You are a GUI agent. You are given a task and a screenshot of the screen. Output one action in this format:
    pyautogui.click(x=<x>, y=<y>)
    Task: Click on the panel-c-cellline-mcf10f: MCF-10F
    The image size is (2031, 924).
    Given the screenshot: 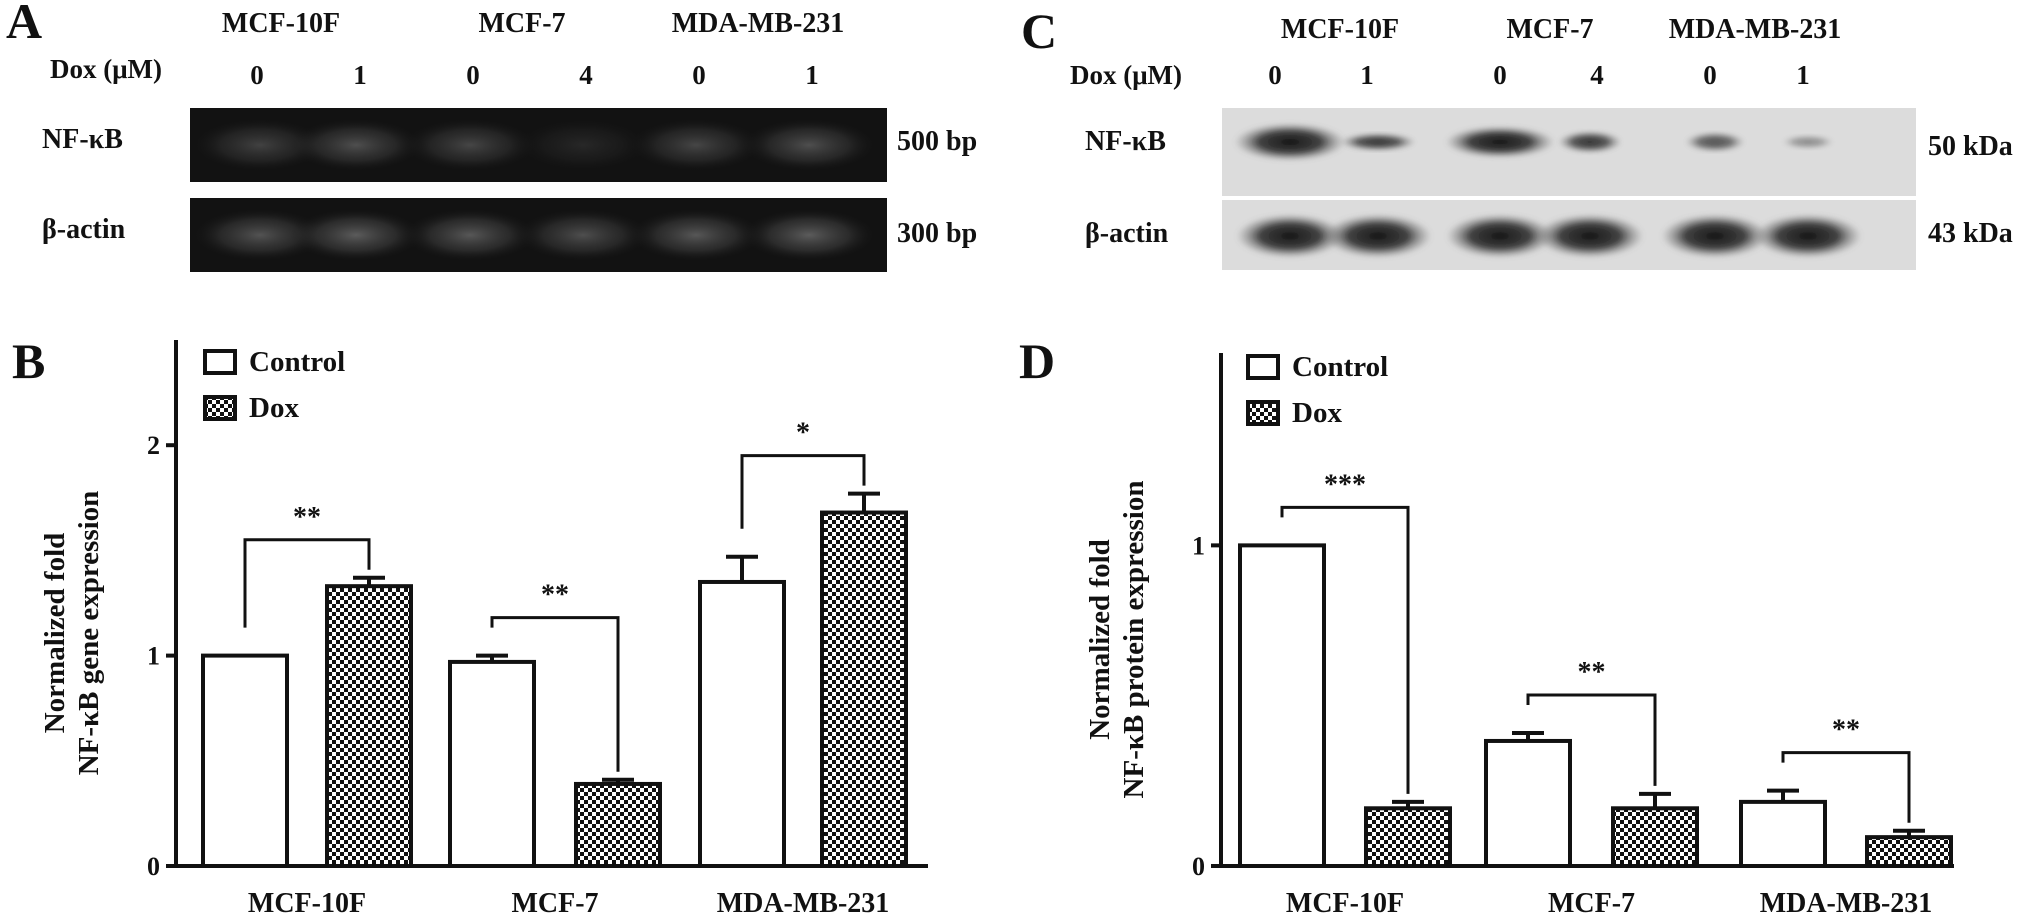 What is the action you would take?
    pyautogui.click(x=1340, y=29)
    